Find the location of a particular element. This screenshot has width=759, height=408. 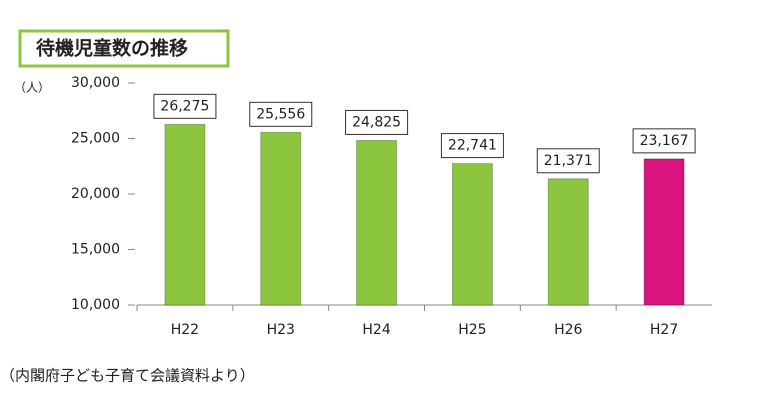

x-tick-label: H27 is located at coordinates (664, 330).